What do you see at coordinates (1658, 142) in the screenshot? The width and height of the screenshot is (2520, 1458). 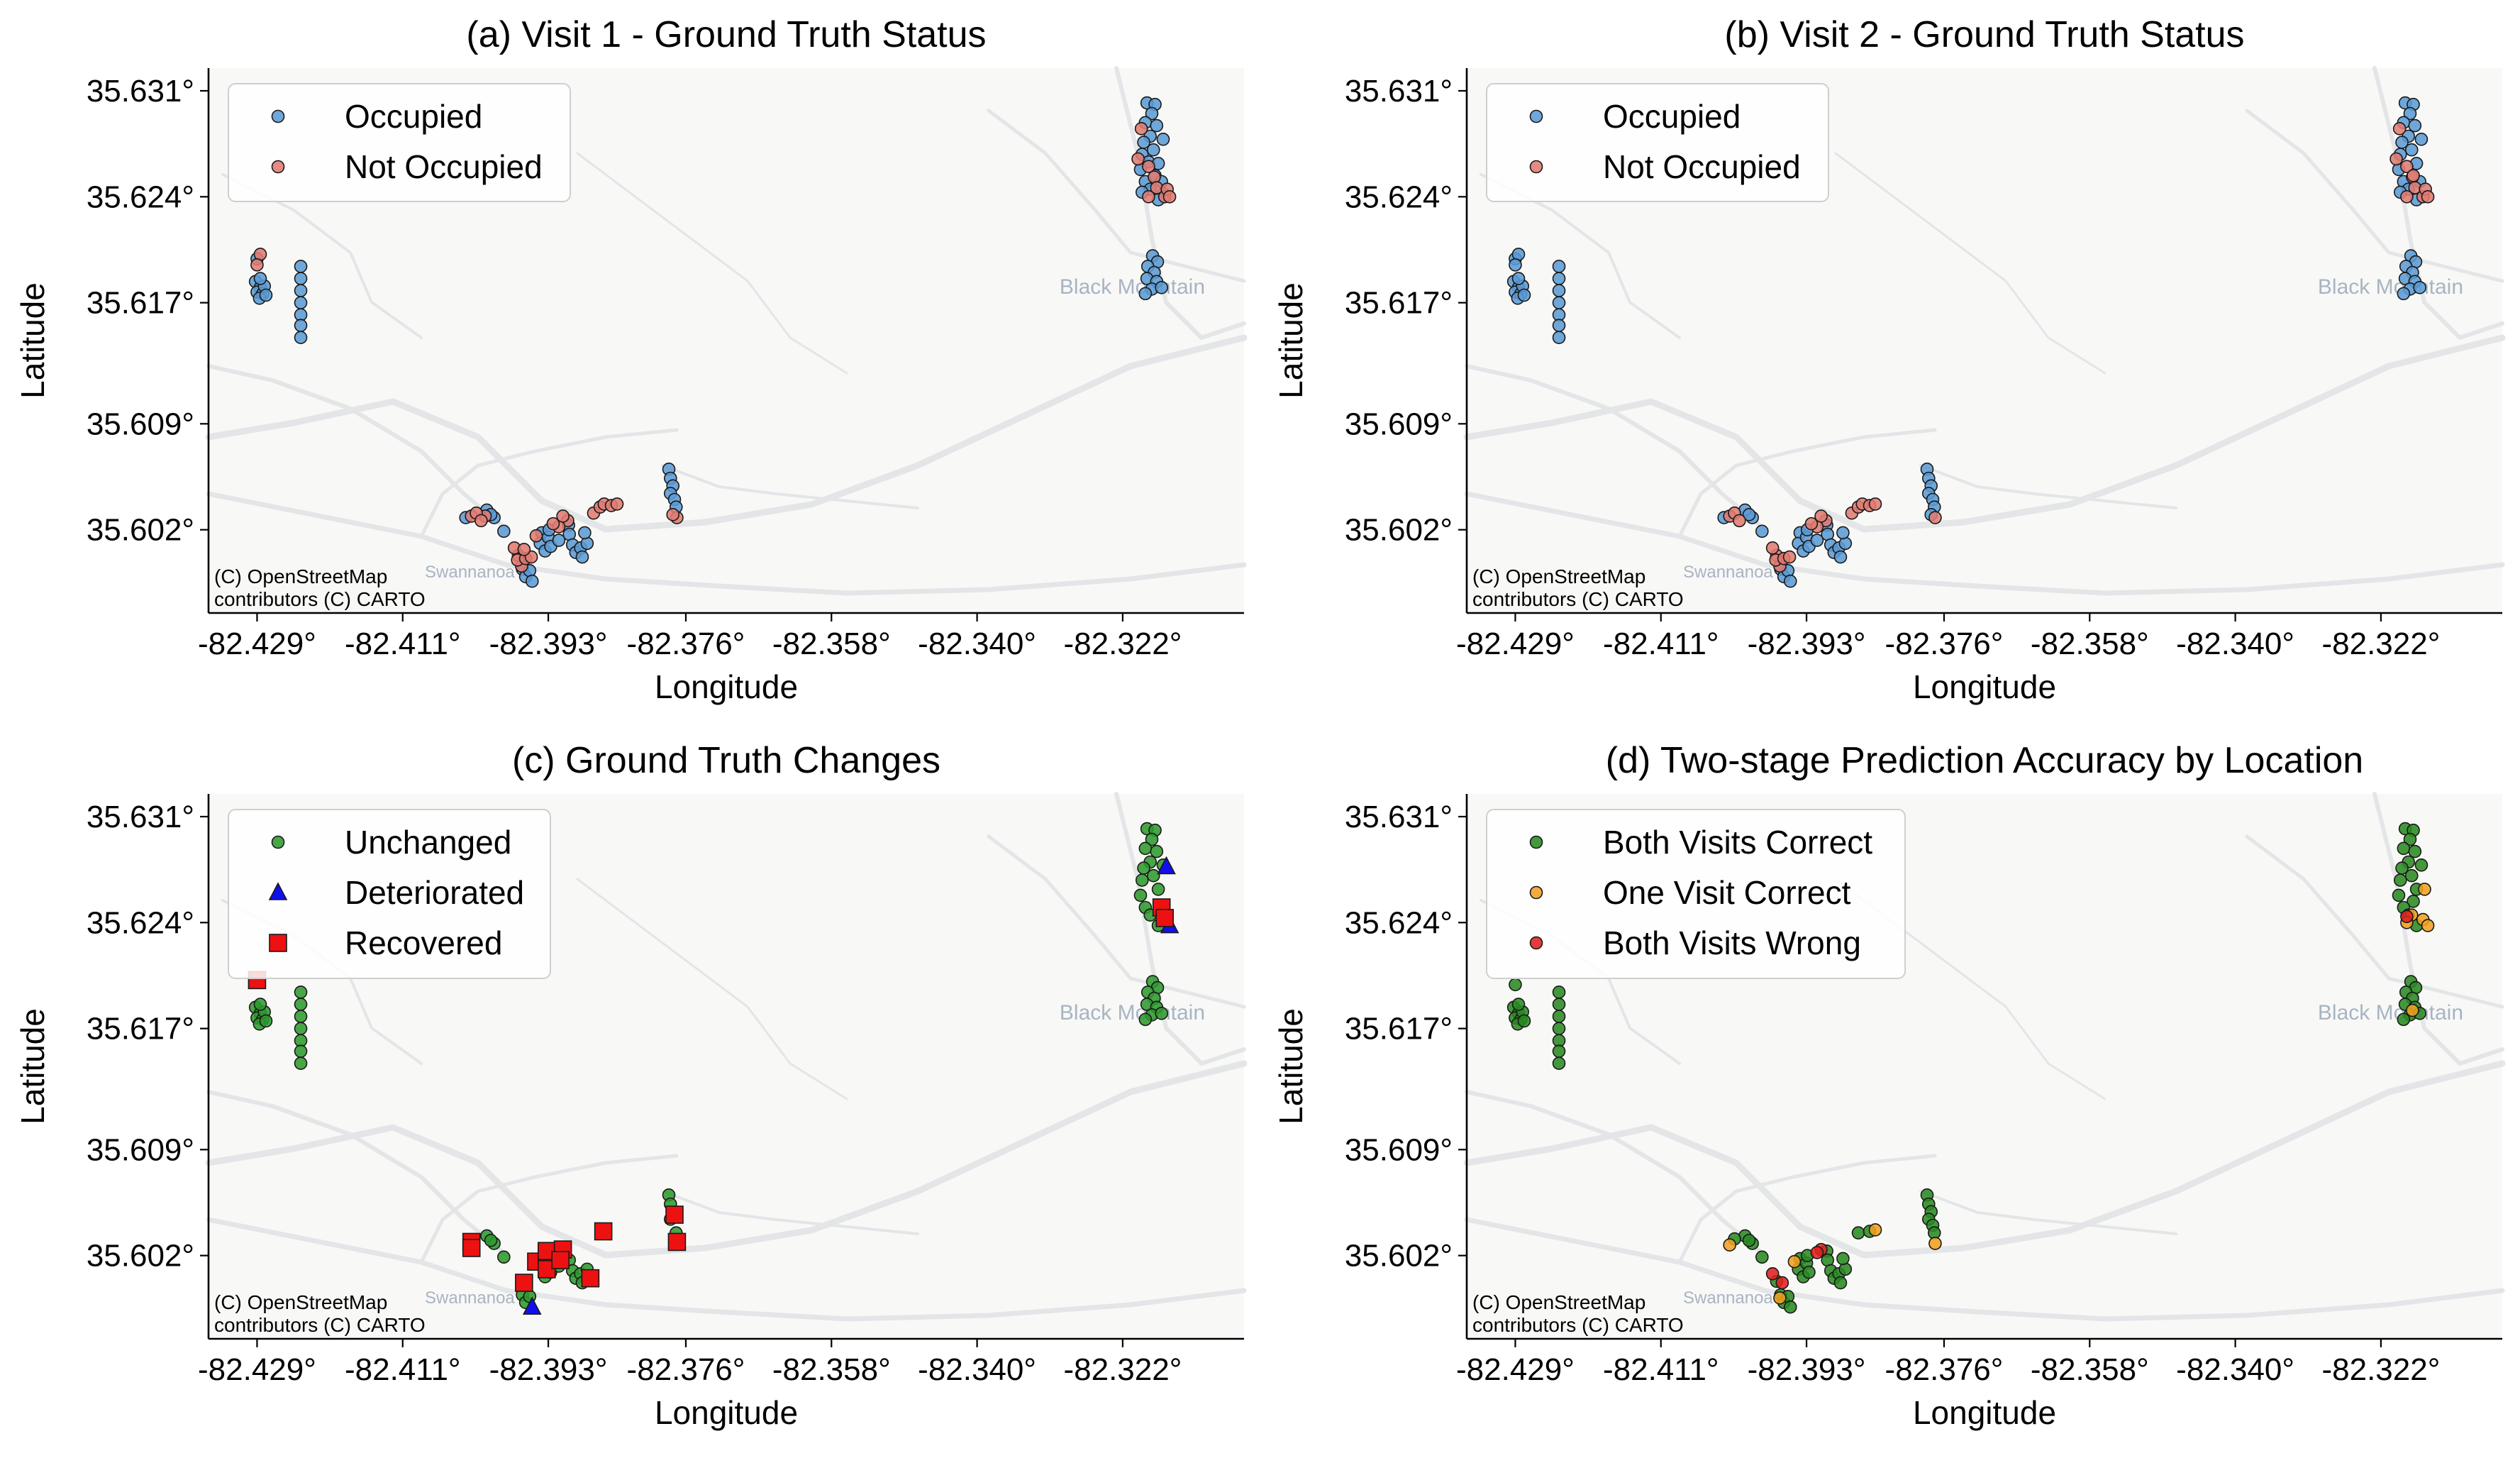 I see `legend: Occupied Not Occupied` at bounding box center [1658, 142].